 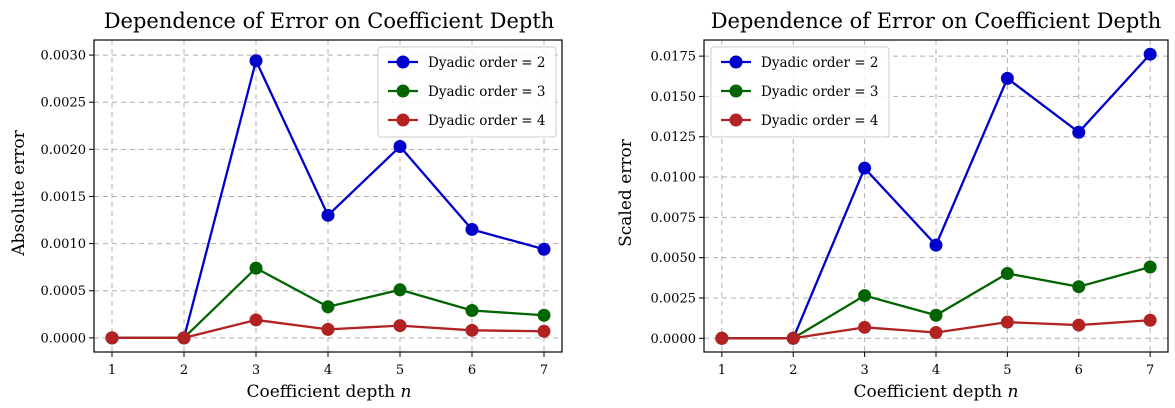 I want to click on y-tick-label: 0.0015, so click(x=64, y=197).